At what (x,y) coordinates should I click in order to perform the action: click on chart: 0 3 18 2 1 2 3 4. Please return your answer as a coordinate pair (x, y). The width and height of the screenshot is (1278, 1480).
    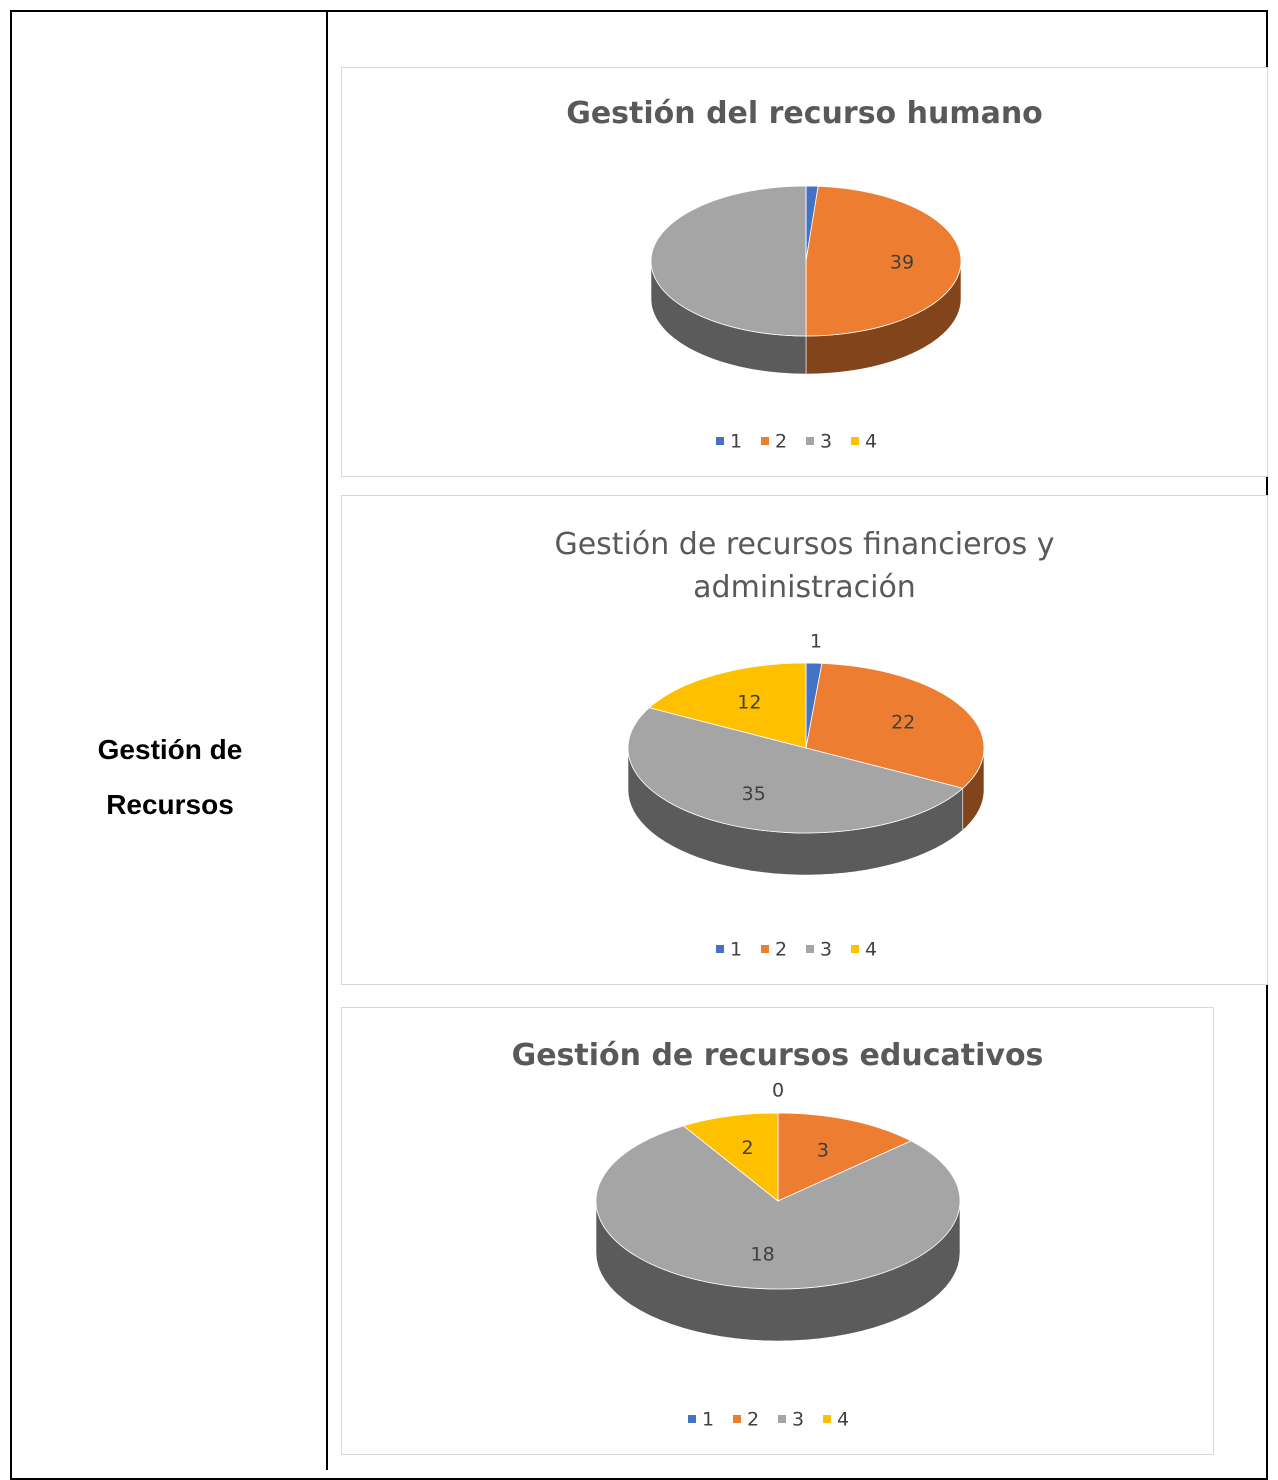
    Looking at the image, I should click on (778, 1255).